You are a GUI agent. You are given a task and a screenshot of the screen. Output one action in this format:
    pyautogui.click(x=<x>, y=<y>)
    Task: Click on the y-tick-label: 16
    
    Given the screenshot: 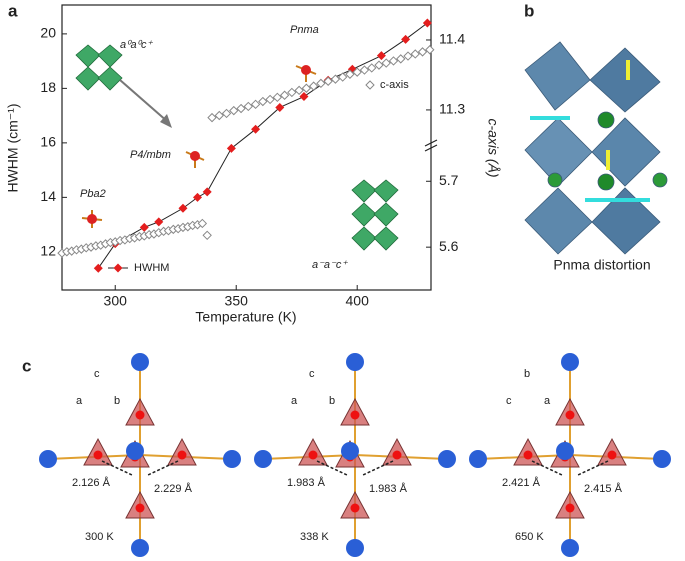 What is the action you would take?
    pyautogui.click(x=48, y=142)
    